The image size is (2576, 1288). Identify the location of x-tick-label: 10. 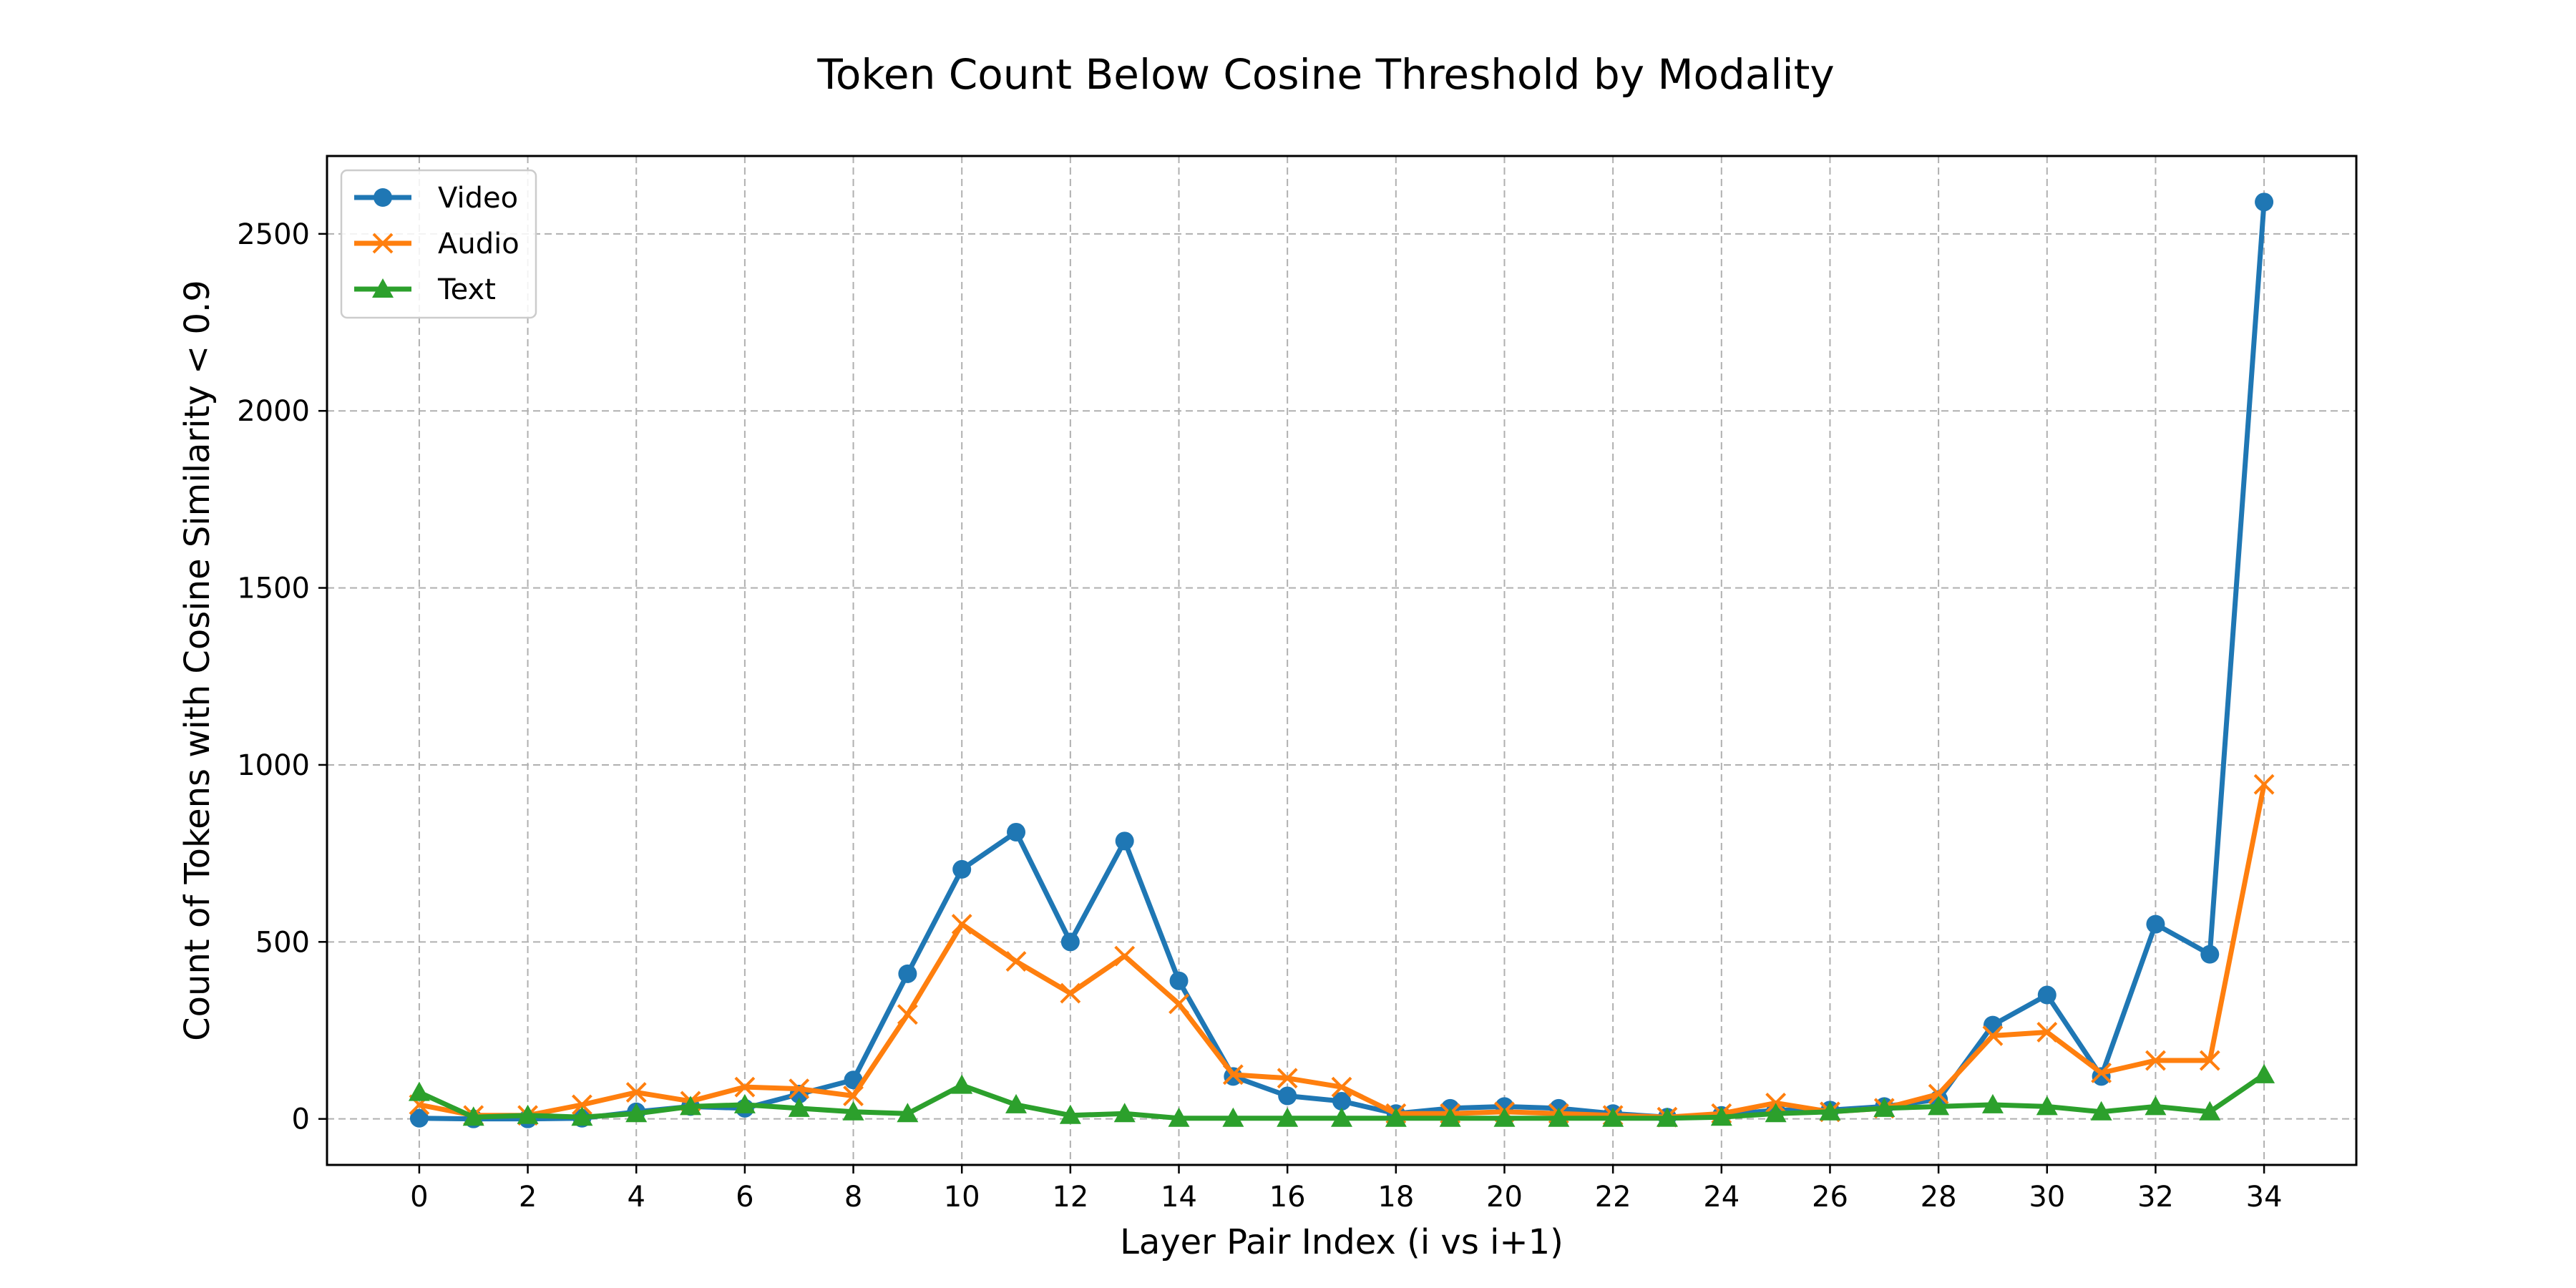
(962, 1197).